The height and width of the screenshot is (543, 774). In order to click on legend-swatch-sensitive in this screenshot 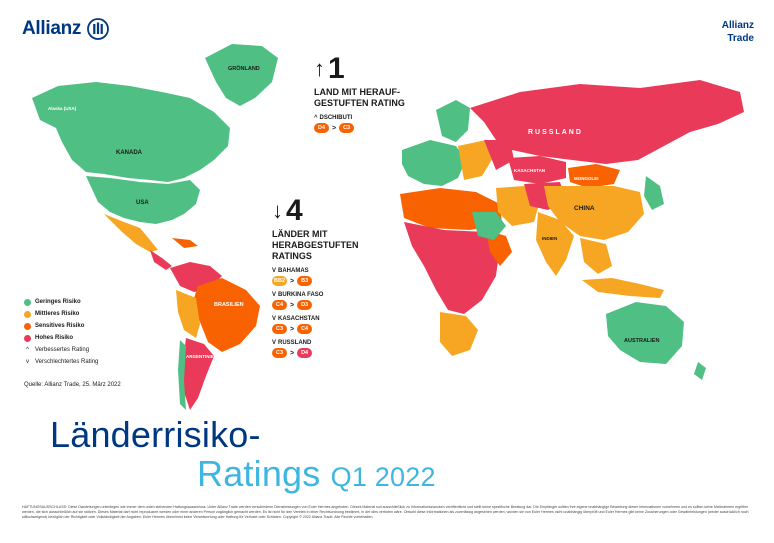, I will do `click(27, 326)`.